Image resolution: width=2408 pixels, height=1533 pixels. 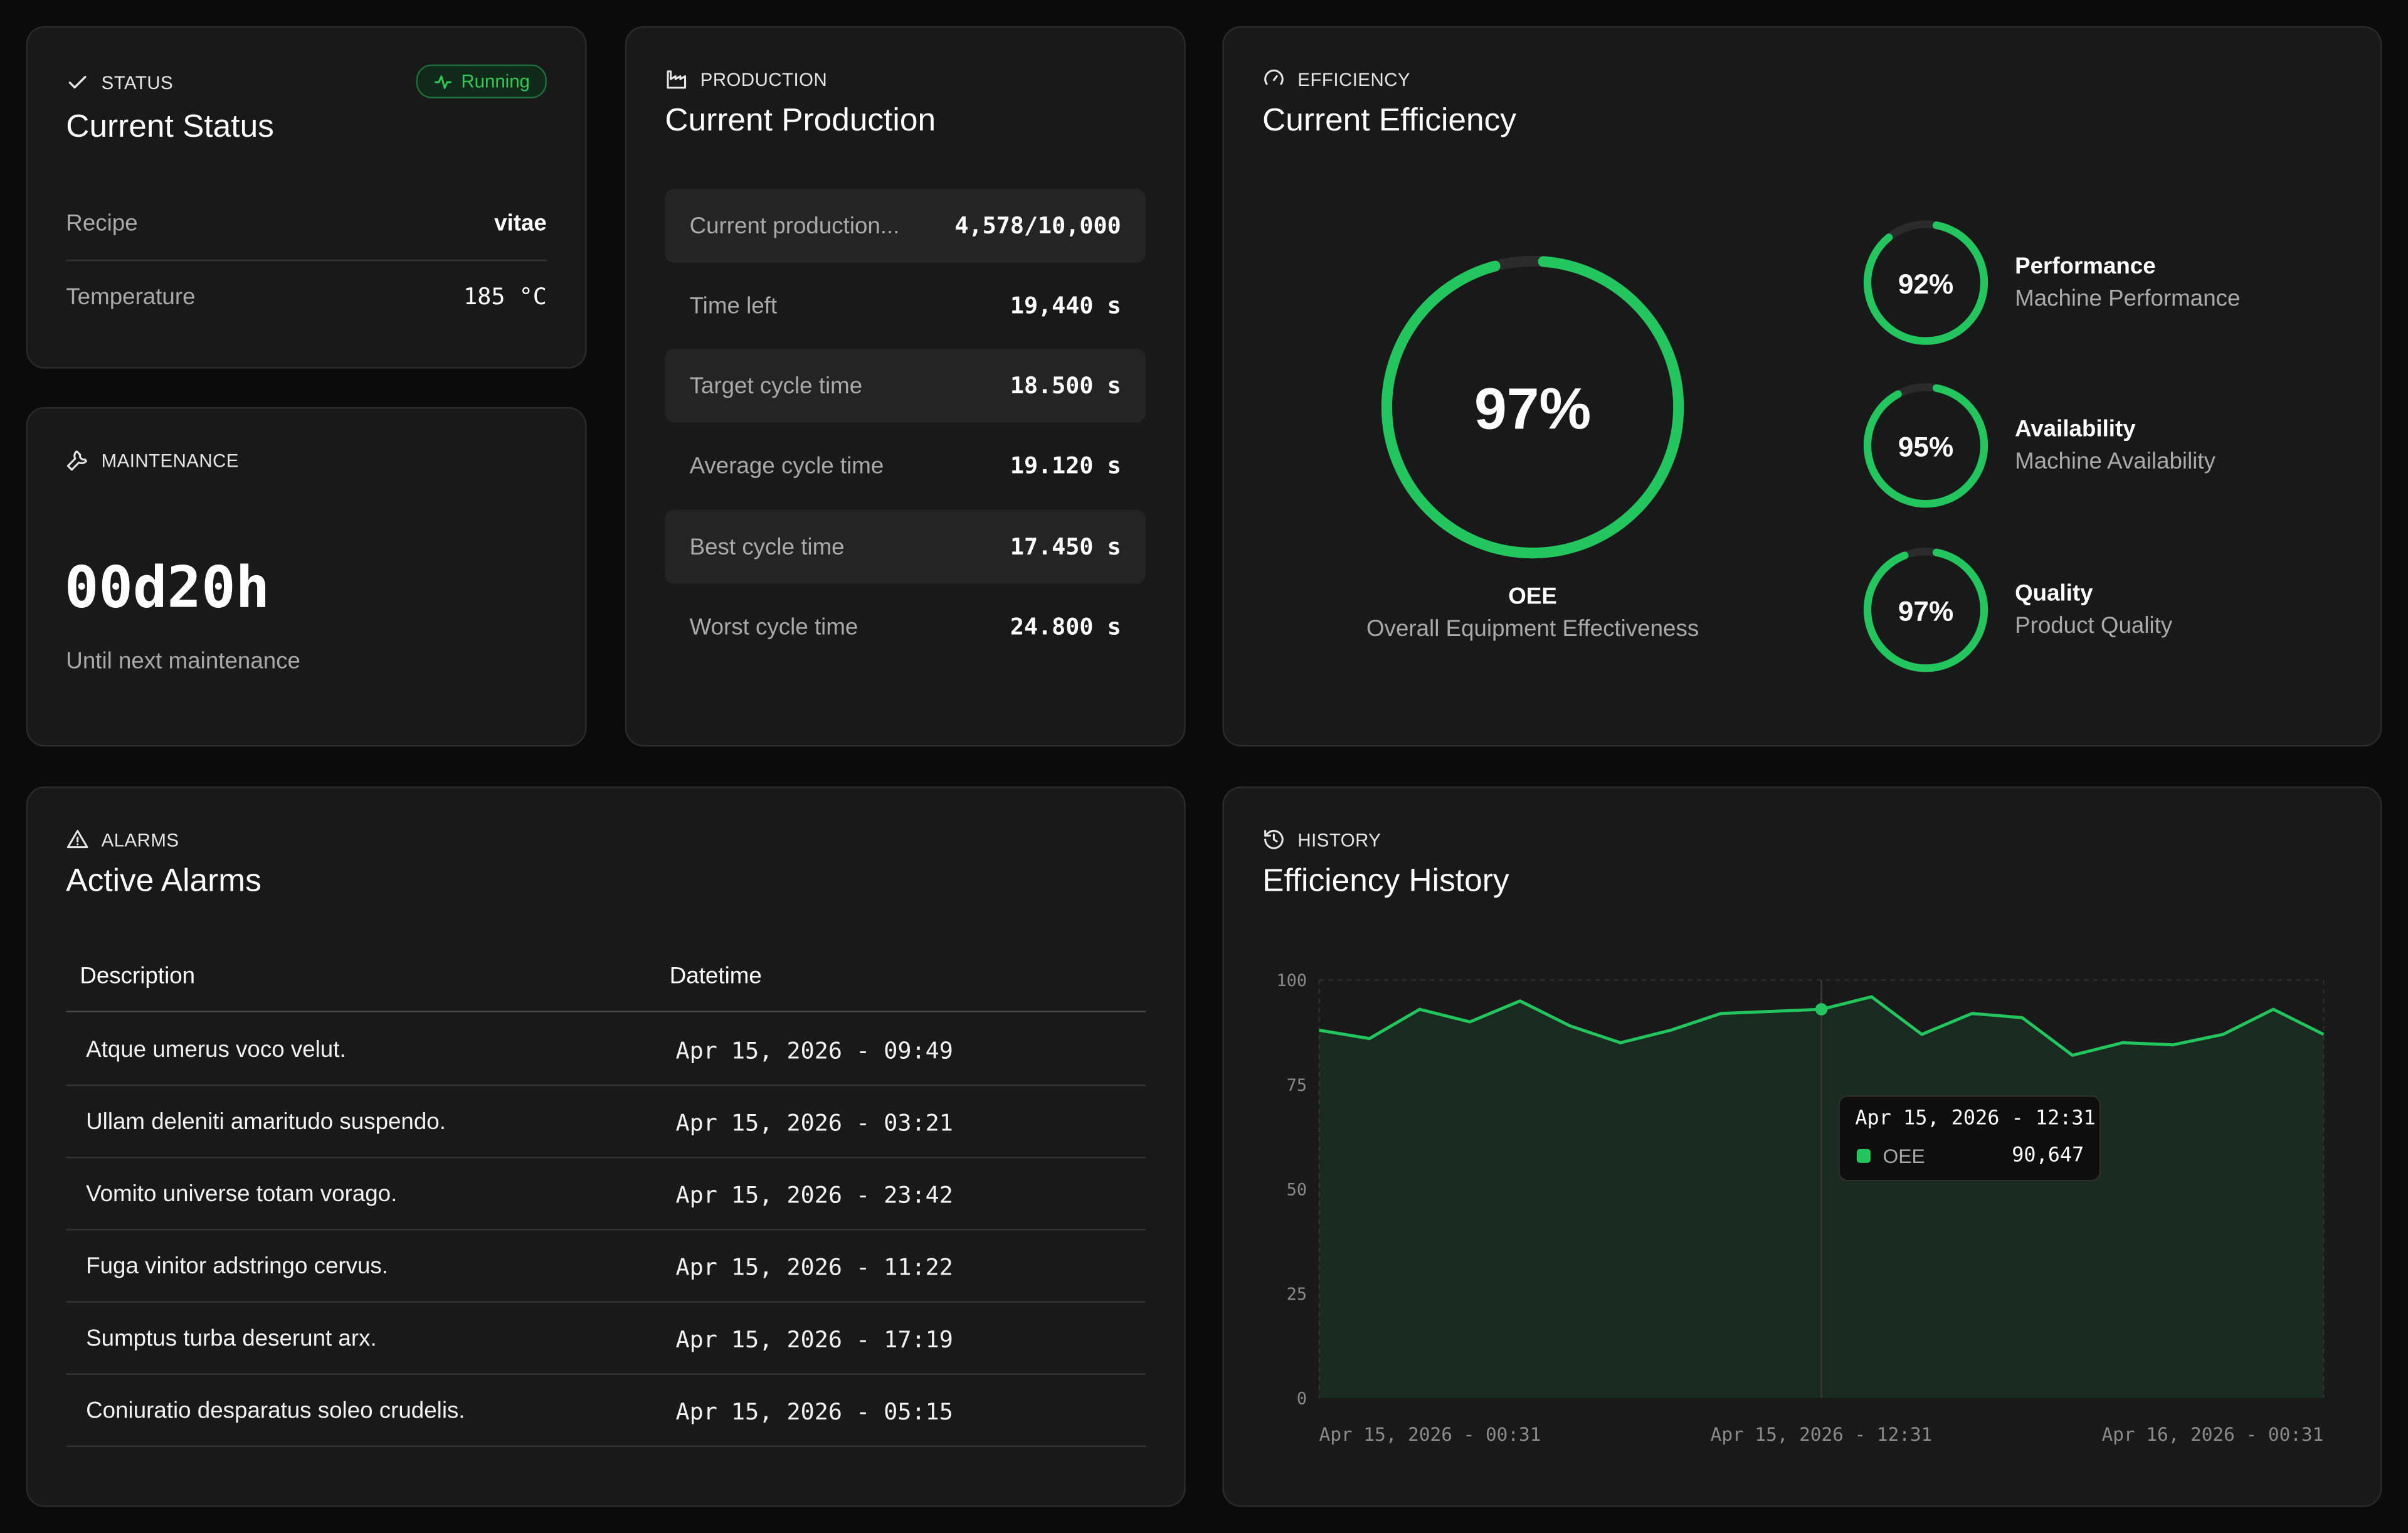 What do you see at coordinates (1821, 1010) in the screenshot?
I see `hover-point` at bounding box center [1821, 1010].